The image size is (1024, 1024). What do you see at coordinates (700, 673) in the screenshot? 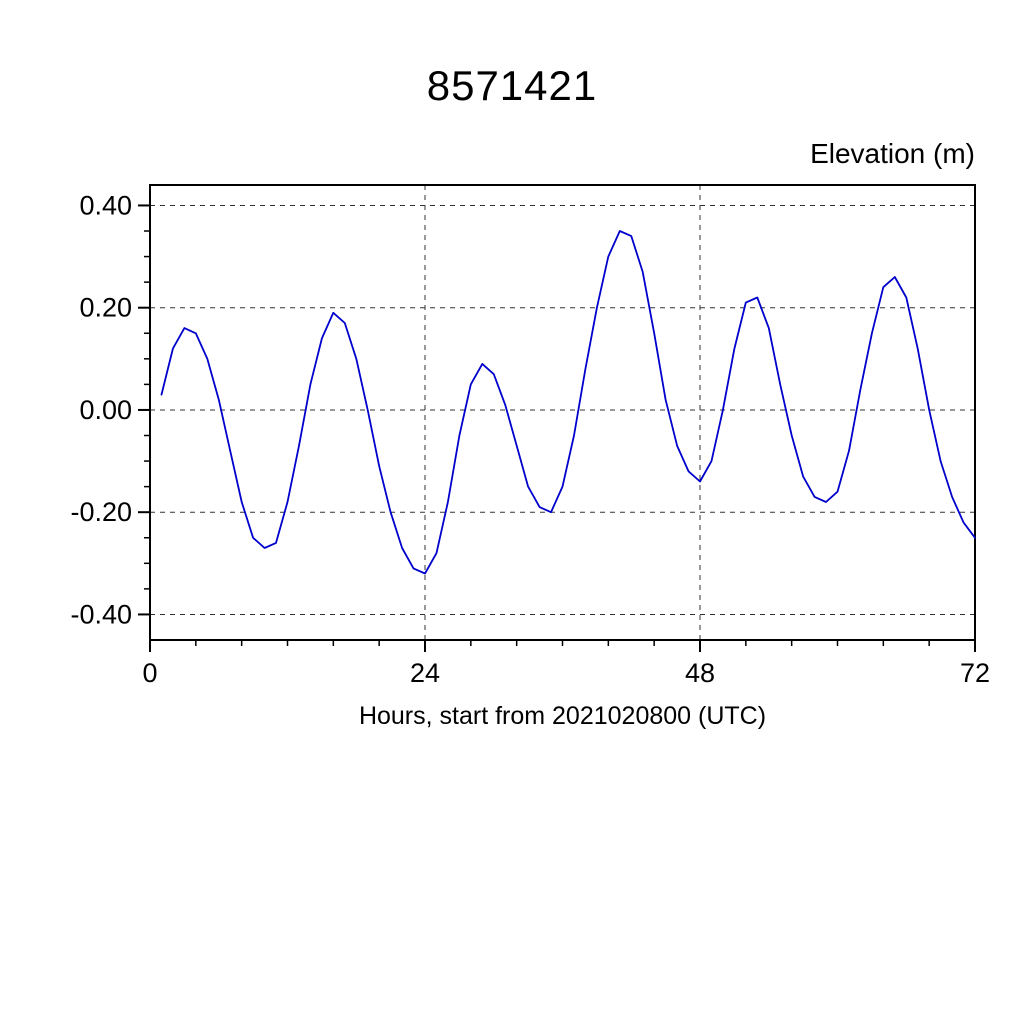
I see `x-tick-label: 48` at bounding box center [700, 673].